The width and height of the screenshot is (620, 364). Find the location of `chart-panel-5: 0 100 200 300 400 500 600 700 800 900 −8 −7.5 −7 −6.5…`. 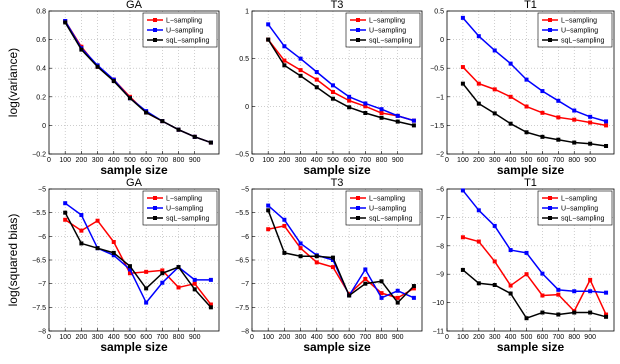

chart-panel-5: 0 100 200 300 400 500 600 700 800 900 −8 −7.5 −7 −6.5… is located at coordinates (329, 265).